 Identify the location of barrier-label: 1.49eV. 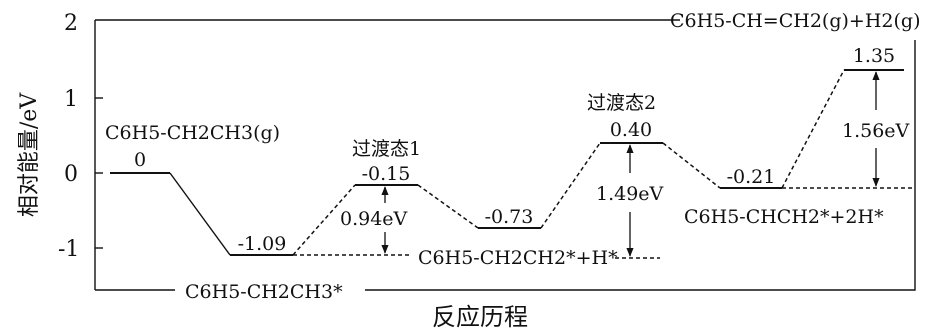
(630, 194).